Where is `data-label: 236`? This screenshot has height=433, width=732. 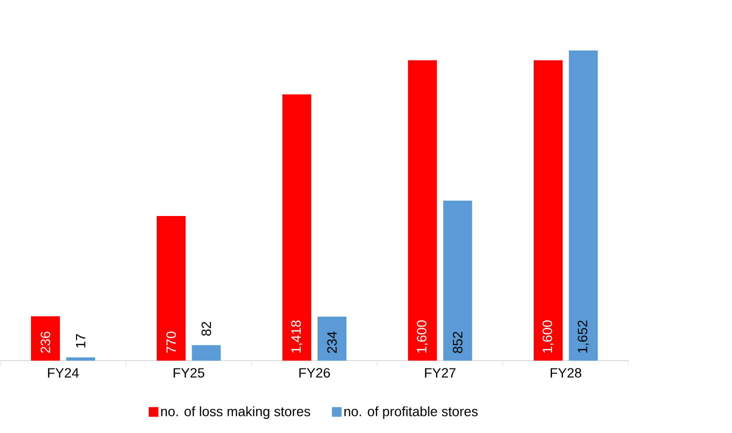 data-label: 236 is located at coordinates (45, 342).